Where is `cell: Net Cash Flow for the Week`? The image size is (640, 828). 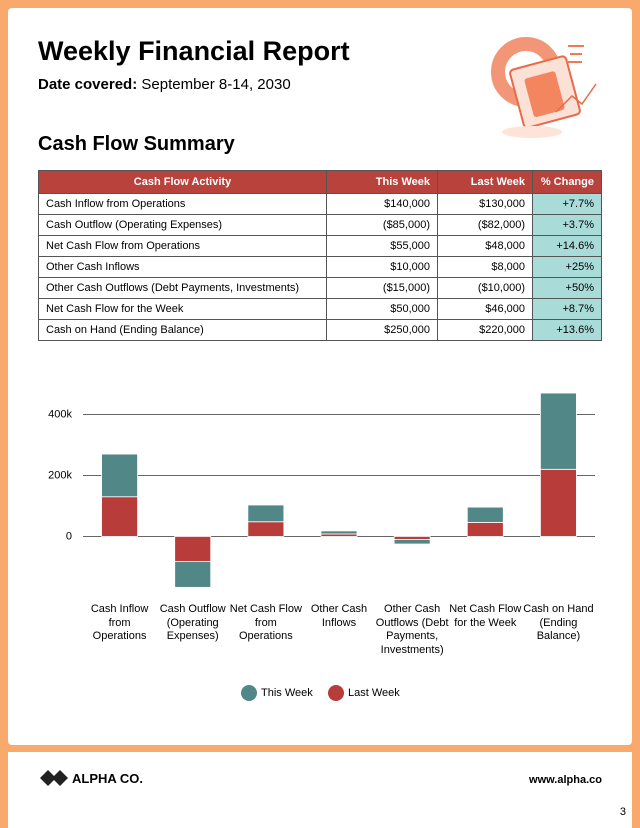
cell: Net Cash Flow for the Week is located at coordinates (182, 309).